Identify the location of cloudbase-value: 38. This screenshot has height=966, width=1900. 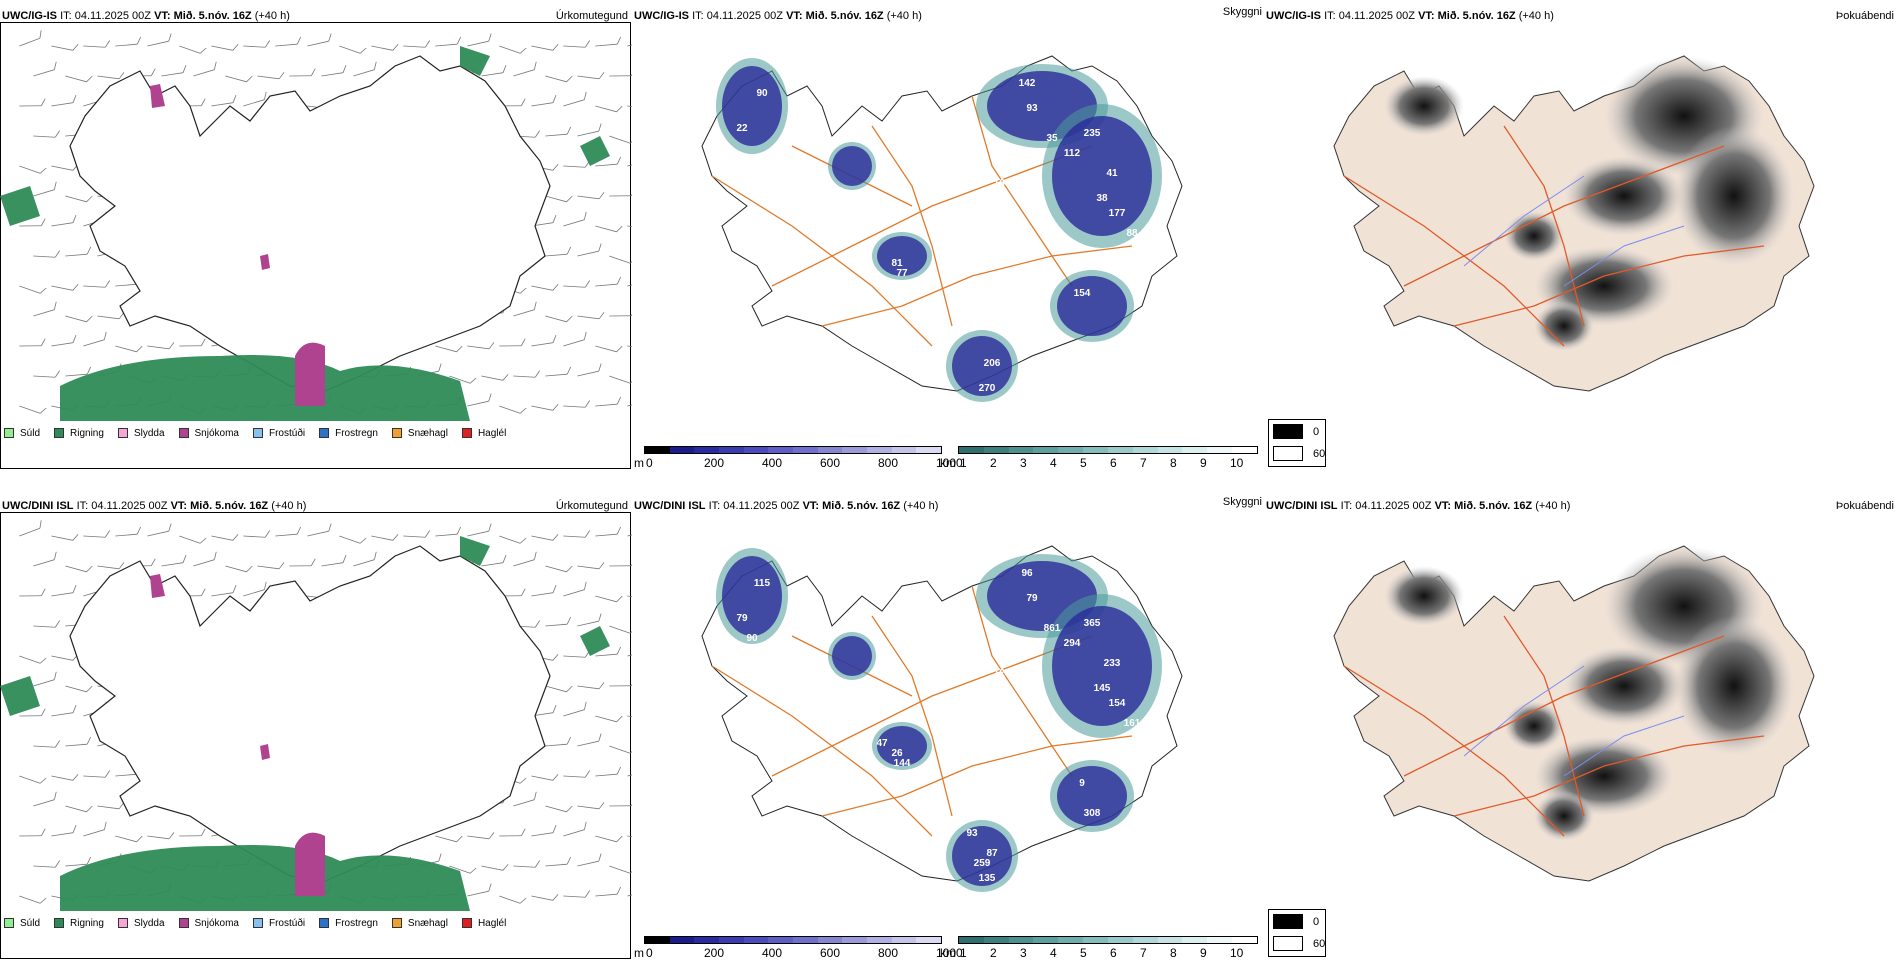
(1102, 198).